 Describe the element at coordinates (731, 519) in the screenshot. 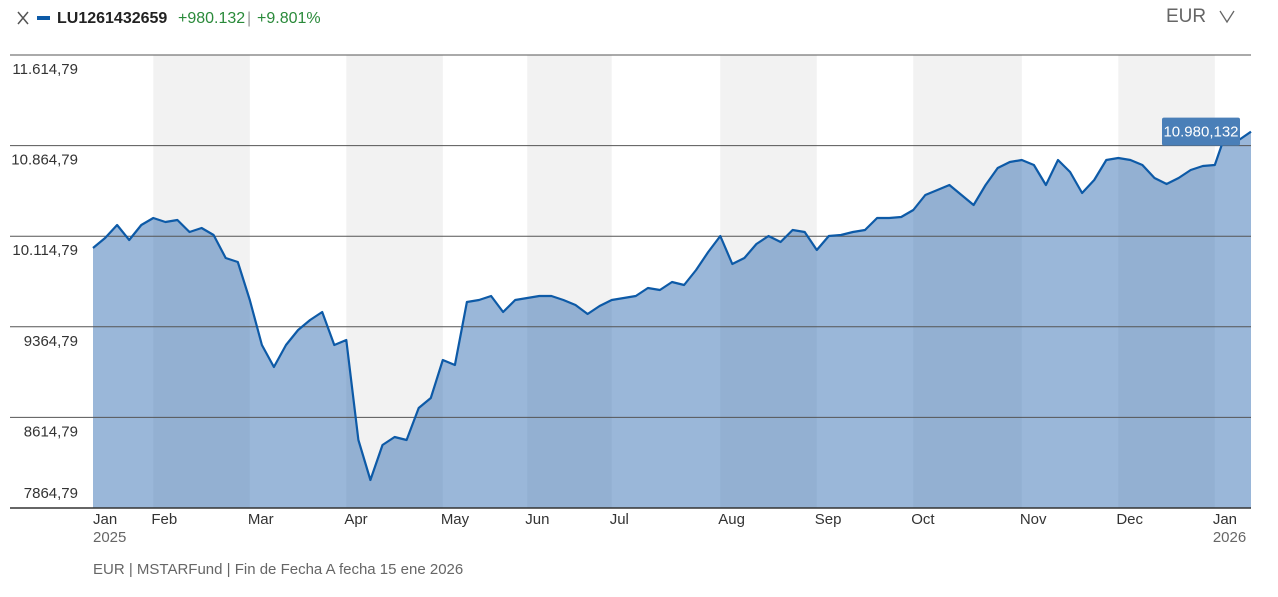

I see `x-tick-label: Aug` at that location.